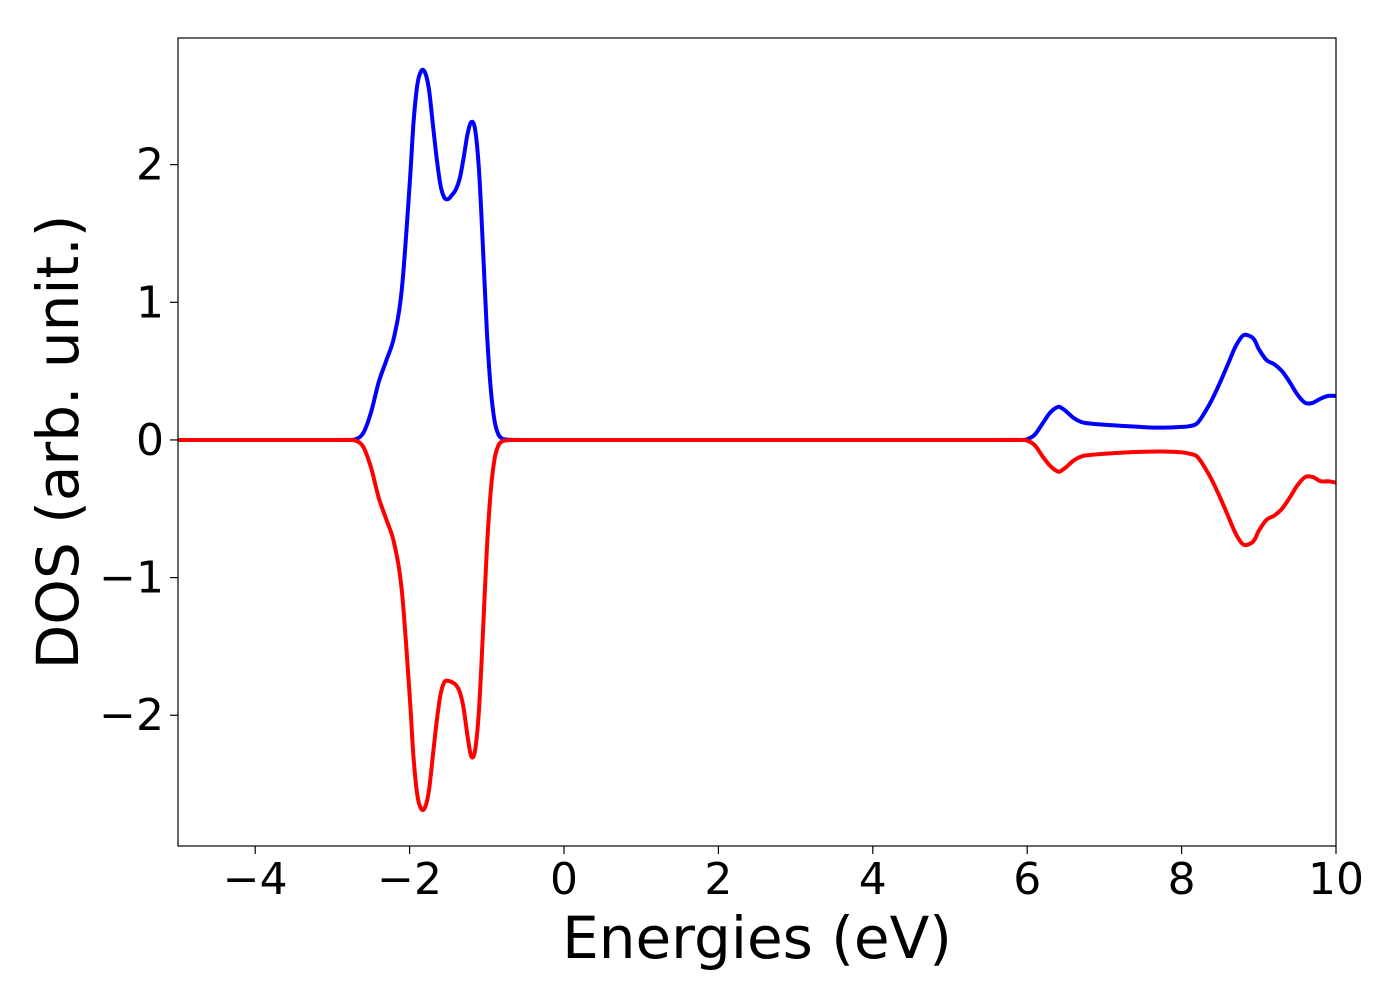 The image size is (1400, 1000). What do you see at coordinates (150, 165) in the screenshot?
I see `y-tick-label: 2` at bounding box center [150, 165].